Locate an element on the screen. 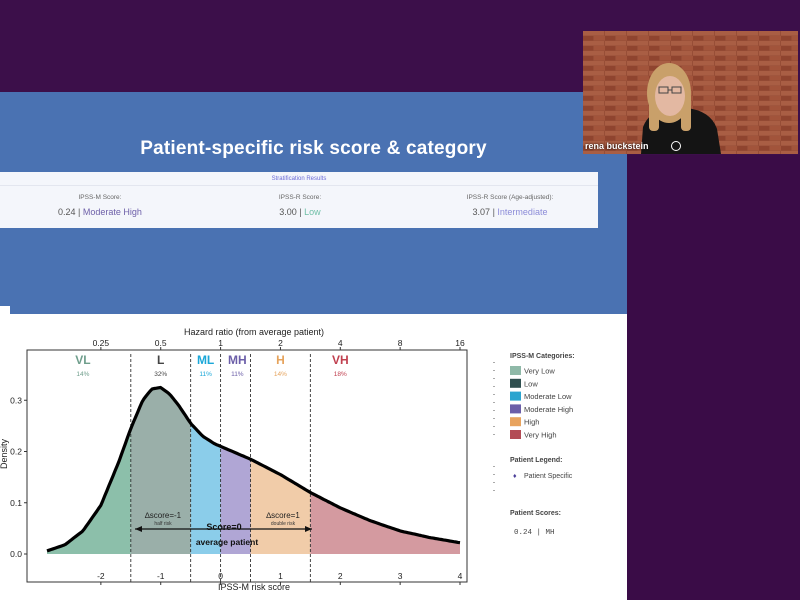  y-axis-label: Density is located at coordinates (4, 453).